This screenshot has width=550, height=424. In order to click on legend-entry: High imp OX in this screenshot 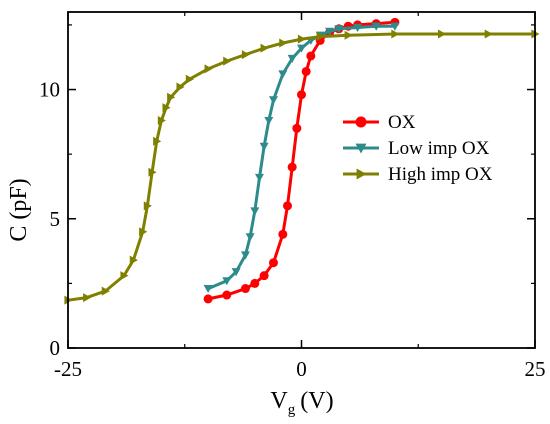, I will do `click(418, 174)`.